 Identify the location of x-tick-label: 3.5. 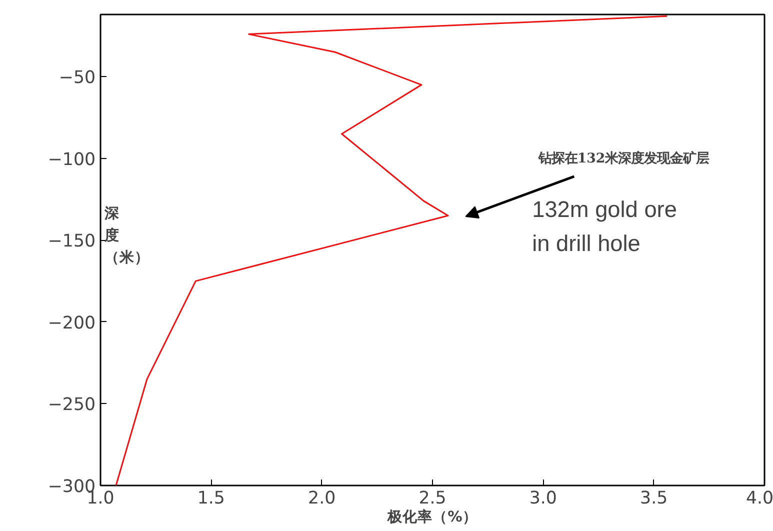
(654, 498).